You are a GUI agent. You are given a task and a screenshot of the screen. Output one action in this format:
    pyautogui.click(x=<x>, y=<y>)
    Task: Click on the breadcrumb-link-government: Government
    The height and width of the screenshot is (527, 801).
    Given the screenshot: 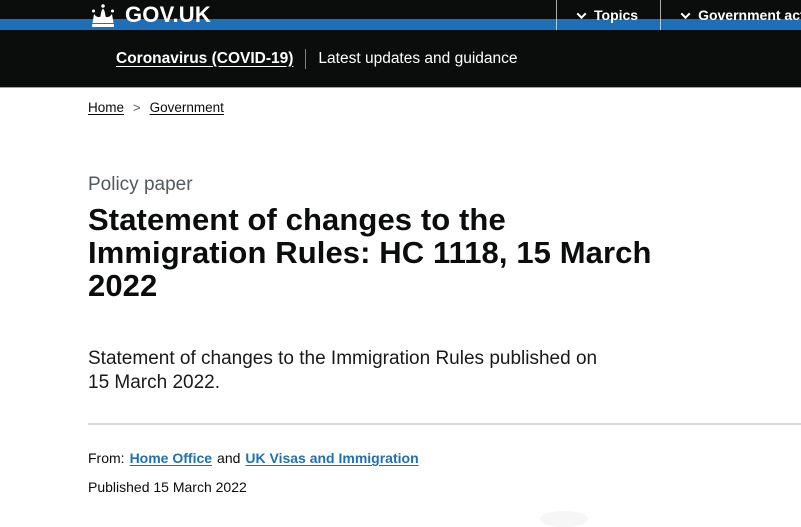 What is the action you would take?
    pyautogui.click(x=186, y=107)
    